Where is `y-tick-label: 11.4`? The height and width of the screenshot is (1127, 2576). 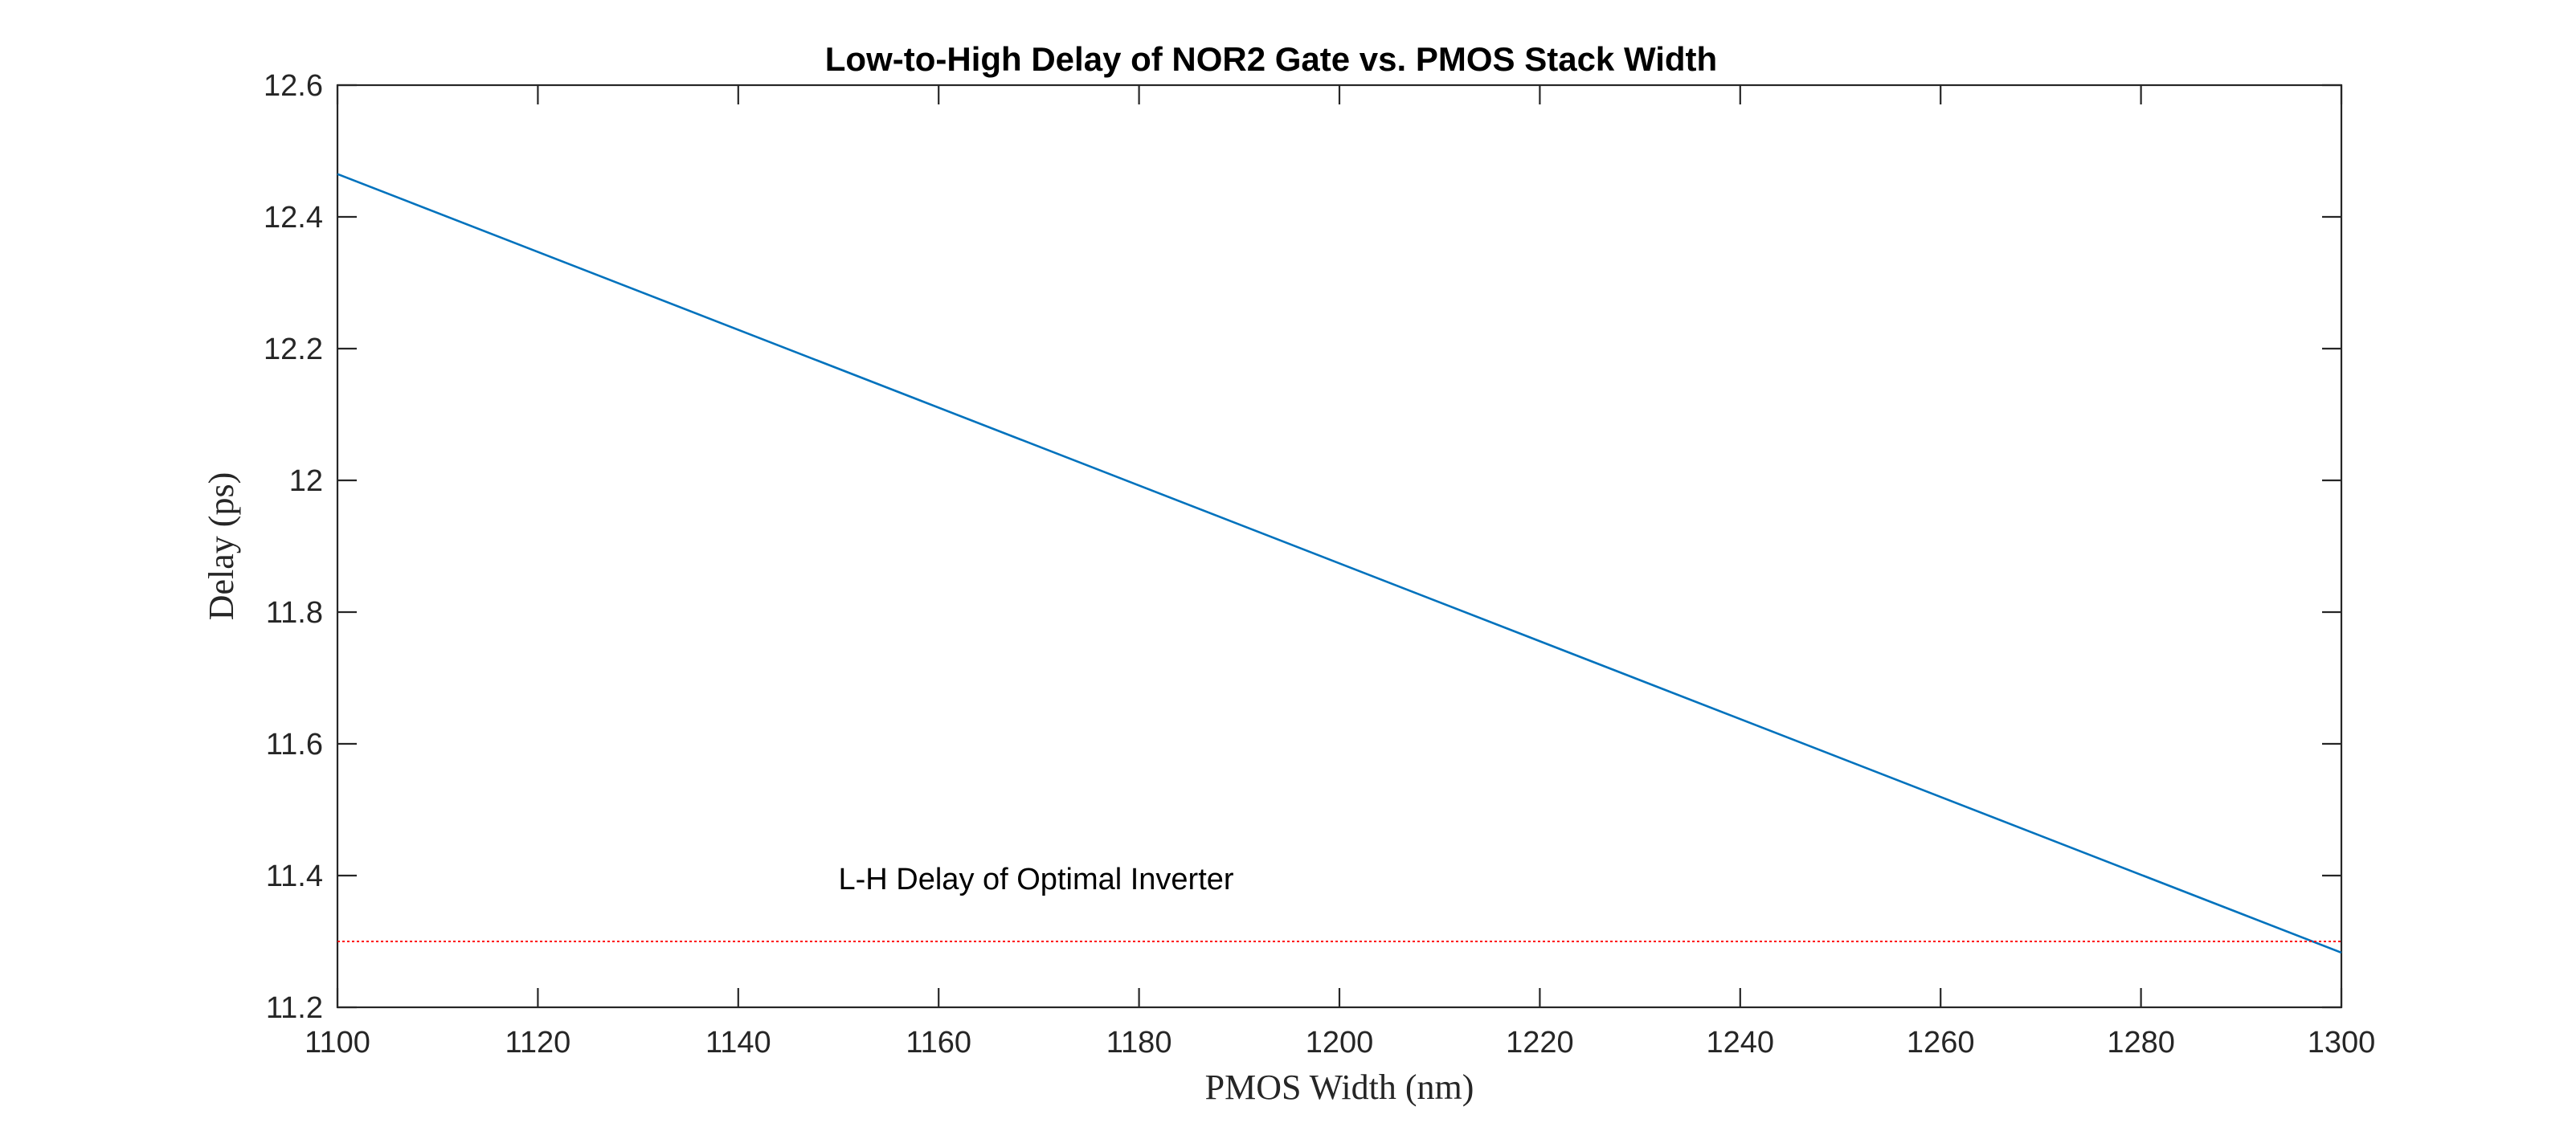 y-tick-label: 11.4 is located at coordinates (295, 877).